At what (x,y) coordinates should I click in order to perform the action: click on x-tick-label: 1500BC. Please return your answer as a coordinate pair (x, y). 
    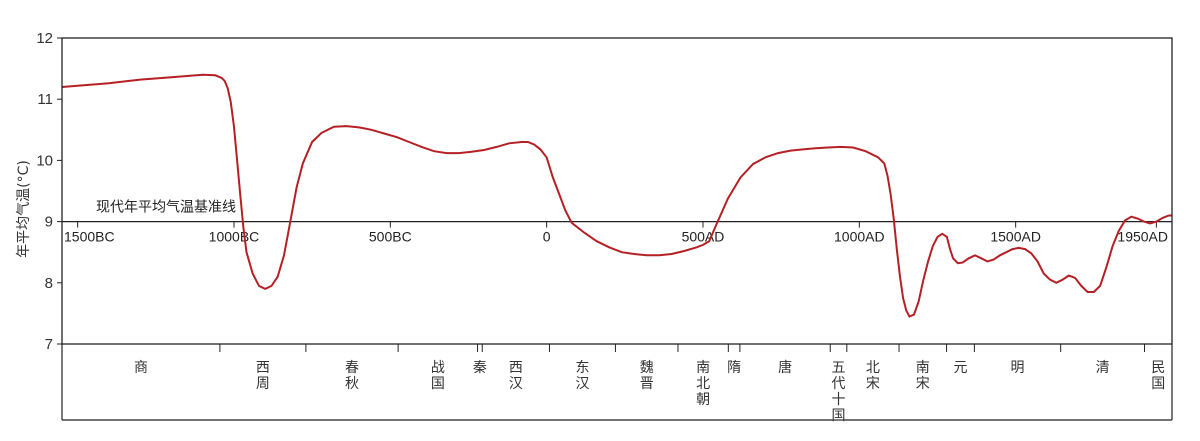
    Looking at the image, I should click on (89, 237).